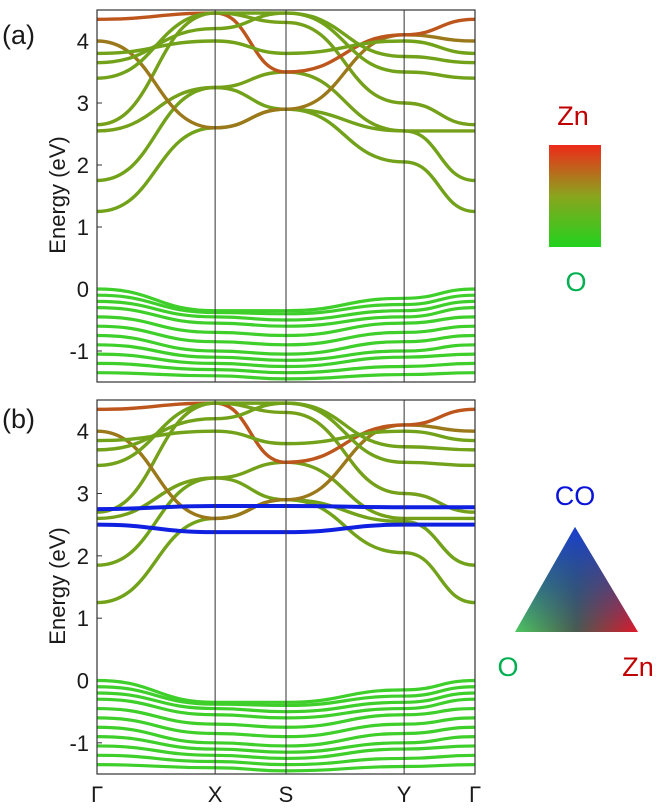 The image size is (665, 810). I want to click on triangle-top-gradient, so click(576, 579).